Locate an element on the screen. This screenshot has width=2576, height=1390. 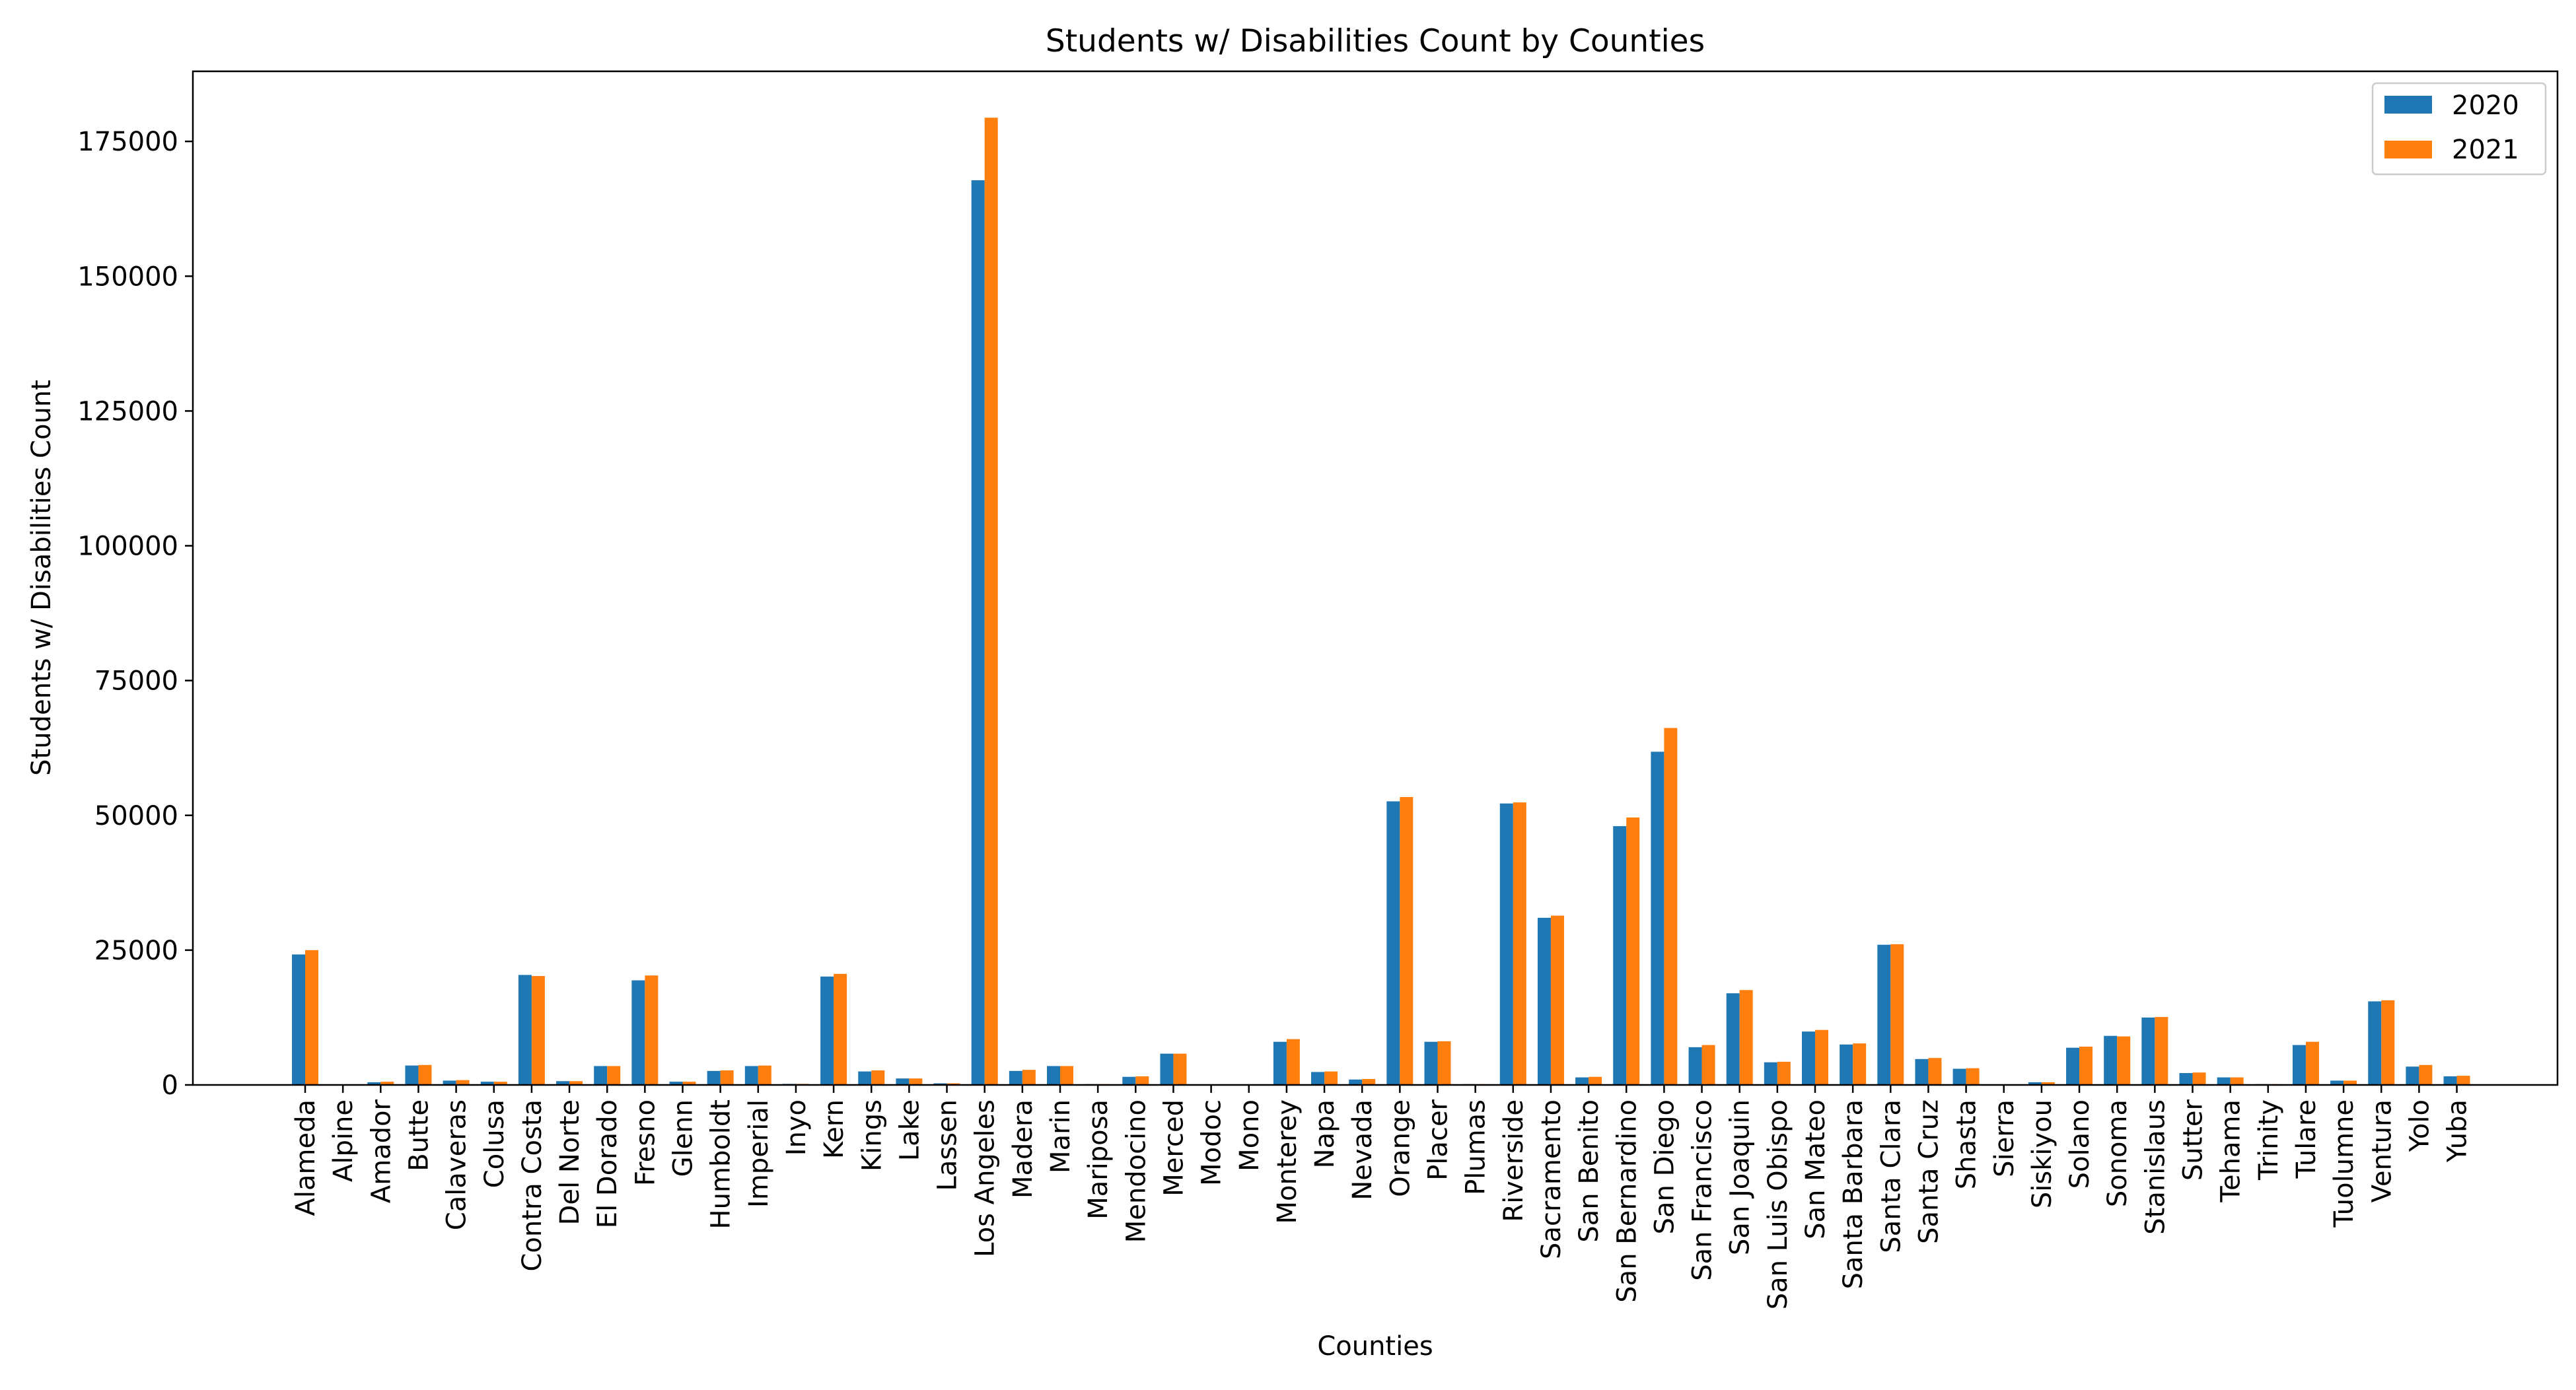
x-tick-label-los-angeles: Los Angeles is located at coordinates (986, 1178).